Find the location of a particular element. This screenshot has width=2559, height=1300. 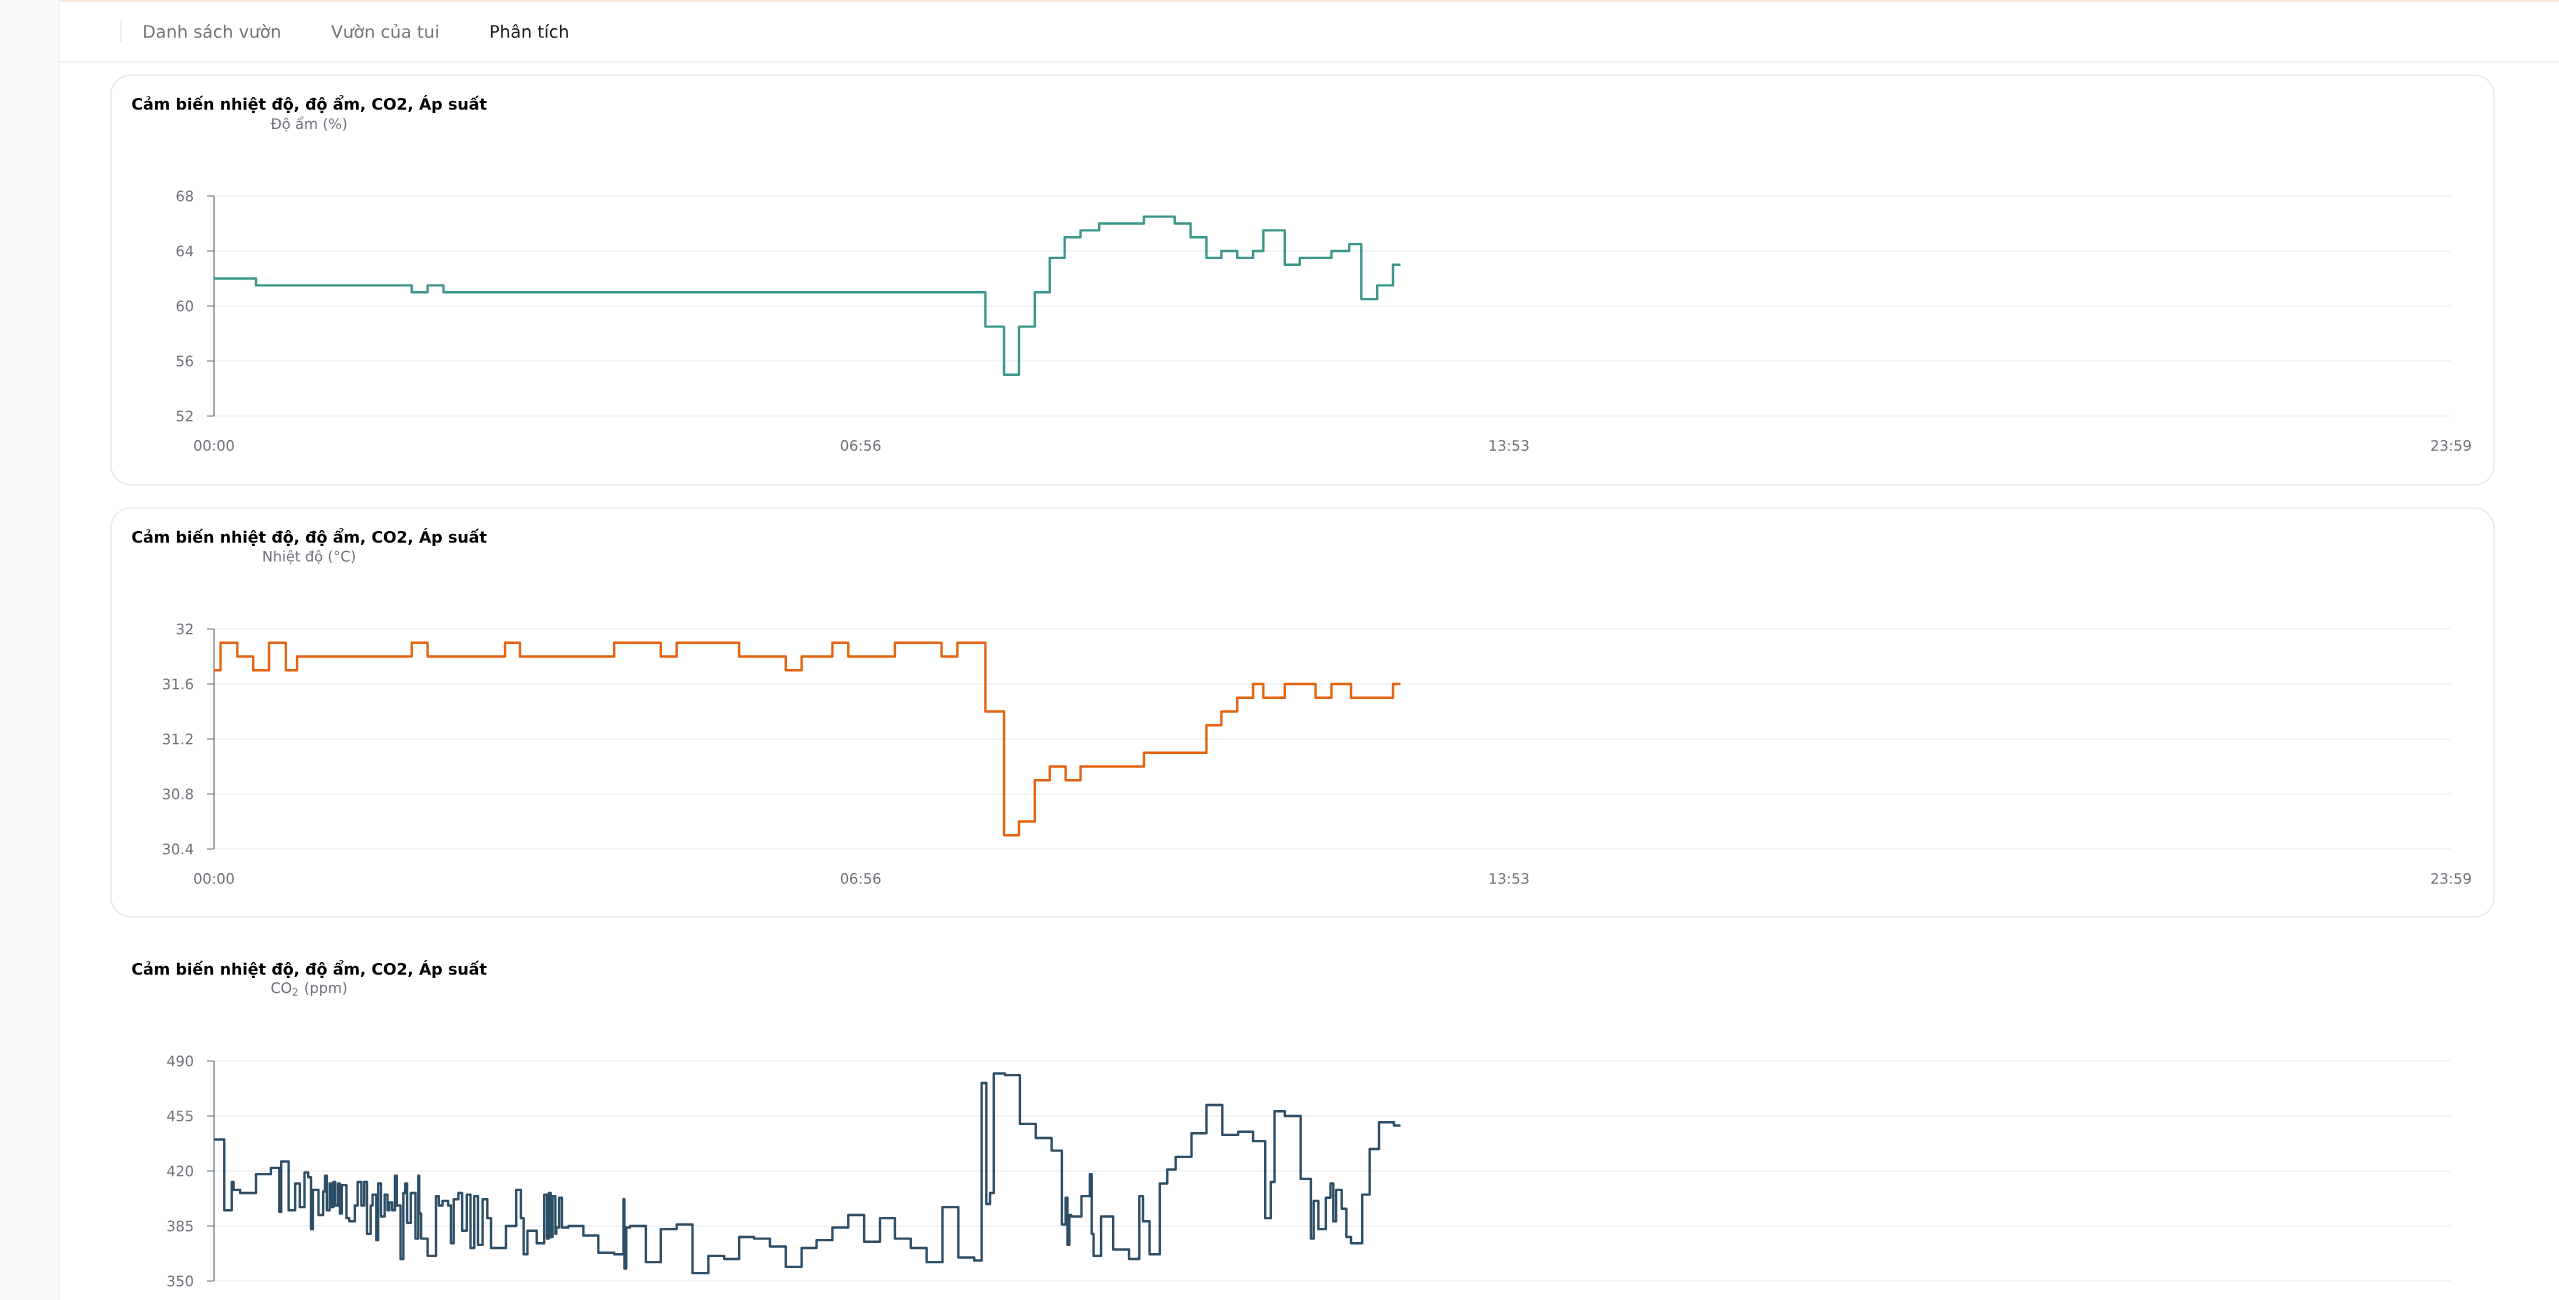

y-tick-label: 31.6 is located at coordinates (178, 684).